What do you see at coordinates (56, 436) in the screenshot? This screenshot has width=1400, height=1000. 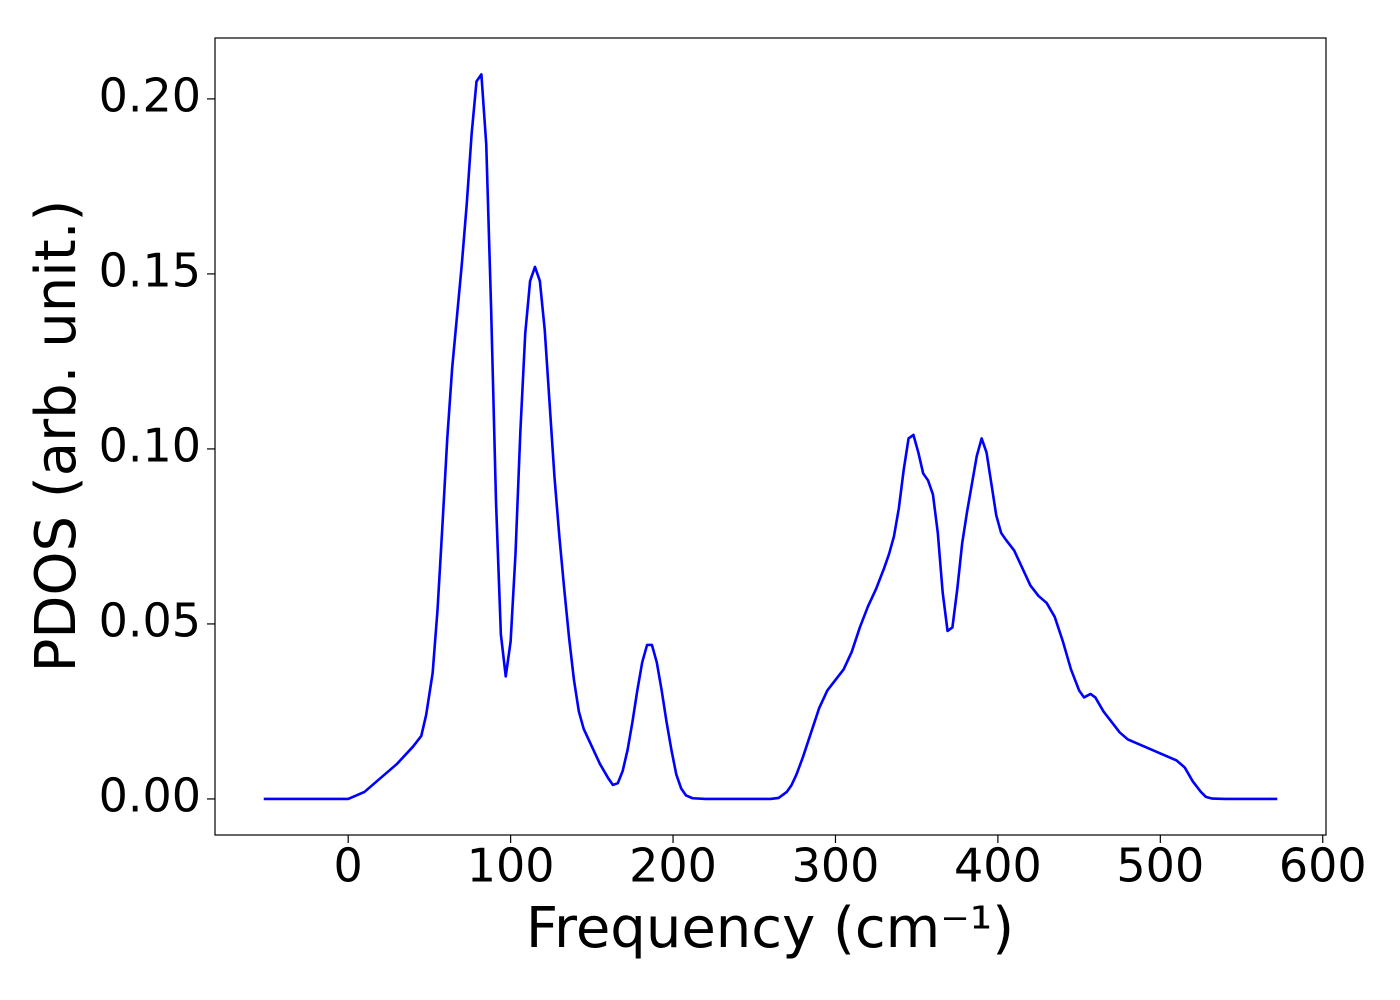 I see `y-axis-label: PDOS (arb. unit.)` at bounding box center [56, 436].